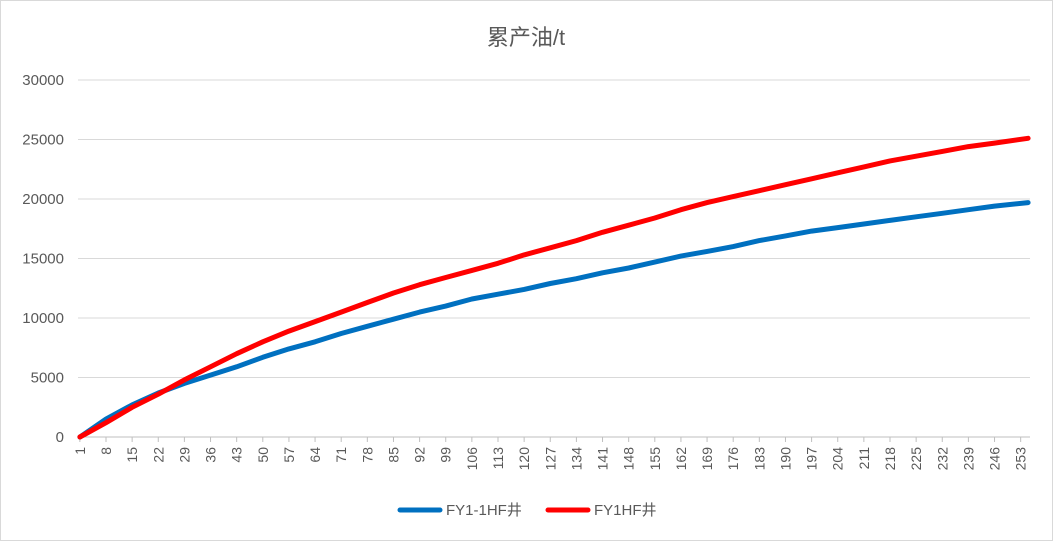 The height and width of the screenshot is (541, 1053). Describe the element at coordinates (498, 458) in the screenshot. I see `x-tick-label: 113` at that location.